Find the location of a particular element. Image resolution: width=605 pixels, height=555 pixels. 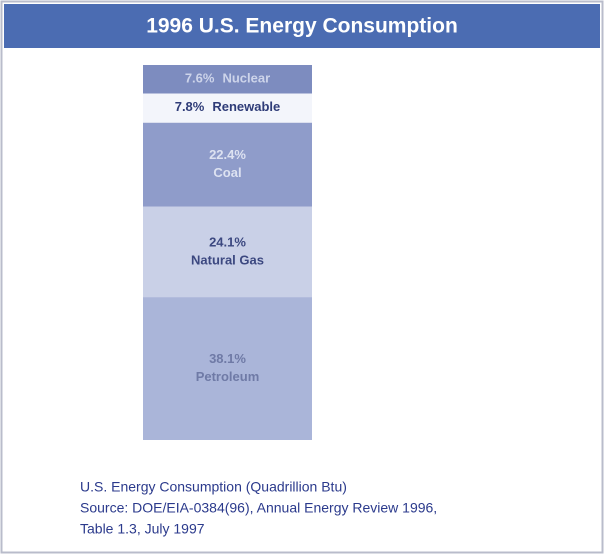

series-name: Natural Gas is located at coordinates (227, 259).